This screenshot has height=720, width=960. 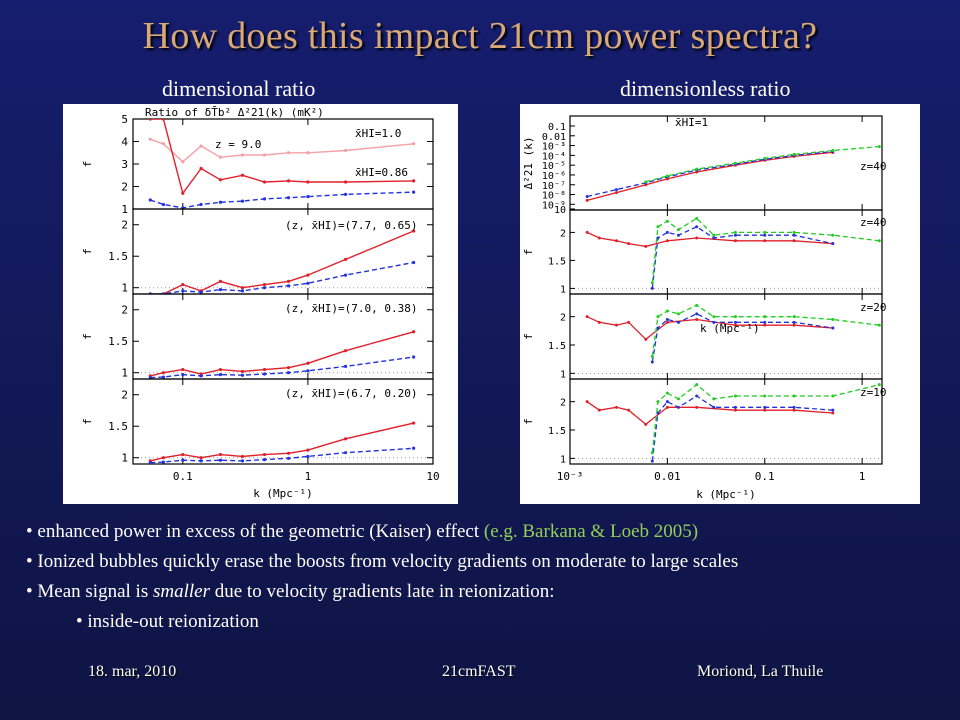 What do you see at coordinates (89, 591) in the screenshot?
I see `bullet-text: • Mean signal is` at bounding box center [89, 591].